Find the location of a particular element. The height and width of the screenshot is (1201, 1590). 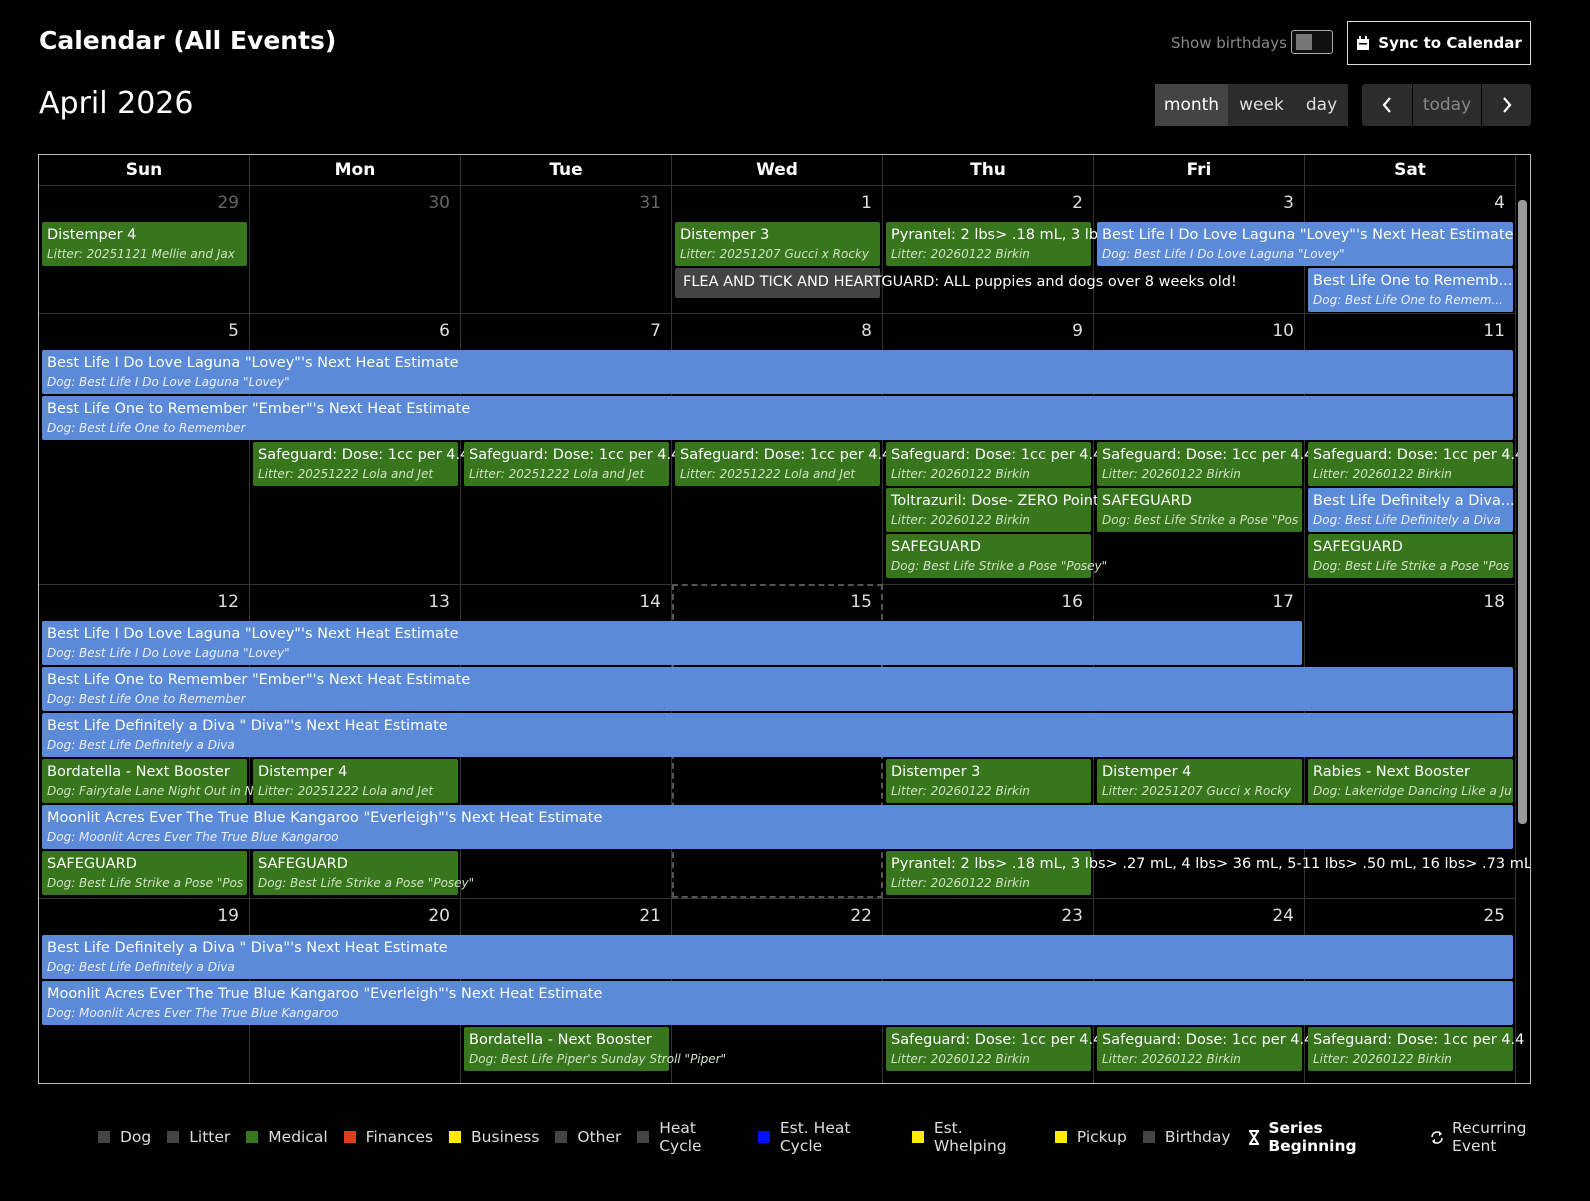

event-subtitle: Litter: 20251121 Mellie and Jax is located at coordinates (141, 254).